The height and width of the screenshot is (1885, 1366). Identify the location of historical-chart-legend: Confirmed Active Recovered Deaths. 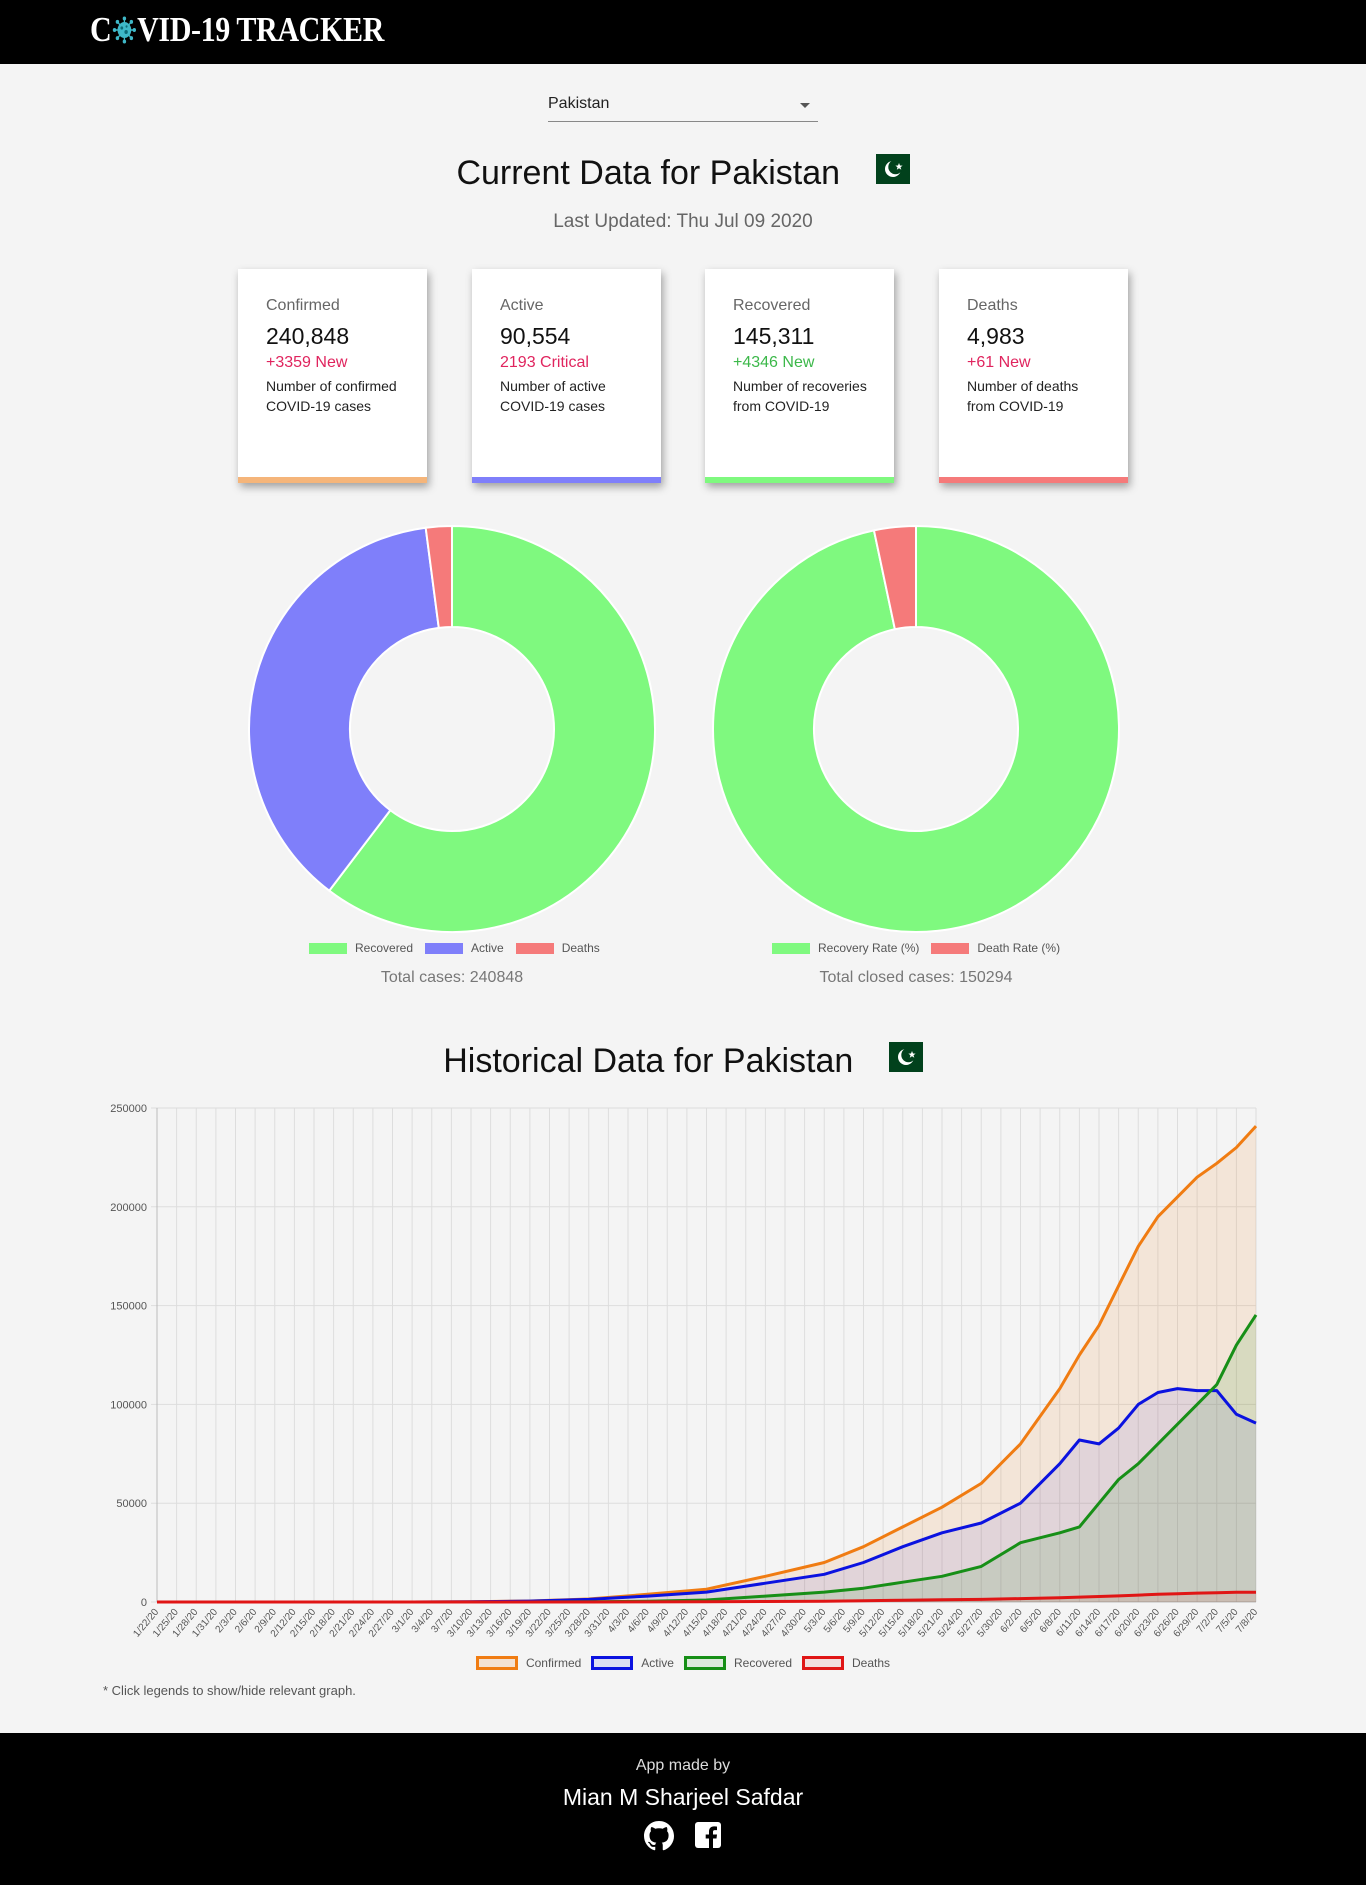
(683, 1663).